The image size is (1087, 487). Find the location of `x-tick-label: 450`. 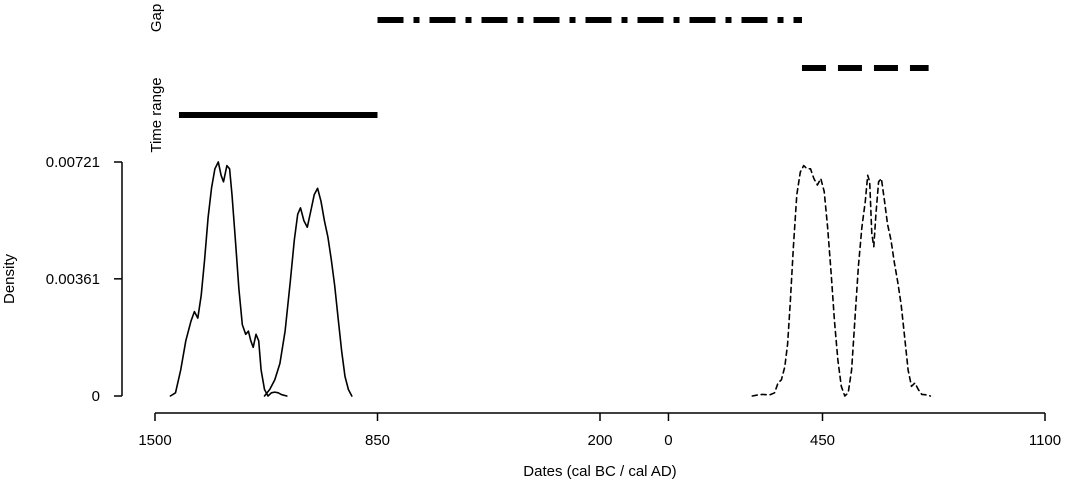

x-tick-label: 450 is located at coordinates (822, 440).